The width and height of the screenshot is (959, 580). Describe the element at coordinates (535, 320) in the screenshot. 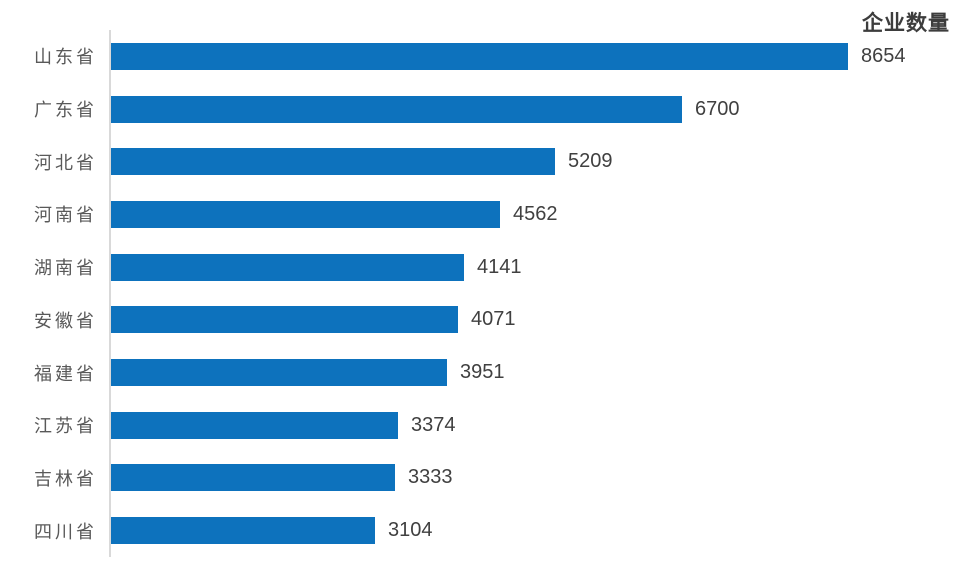

I see `bar-track: 4071` at that location.